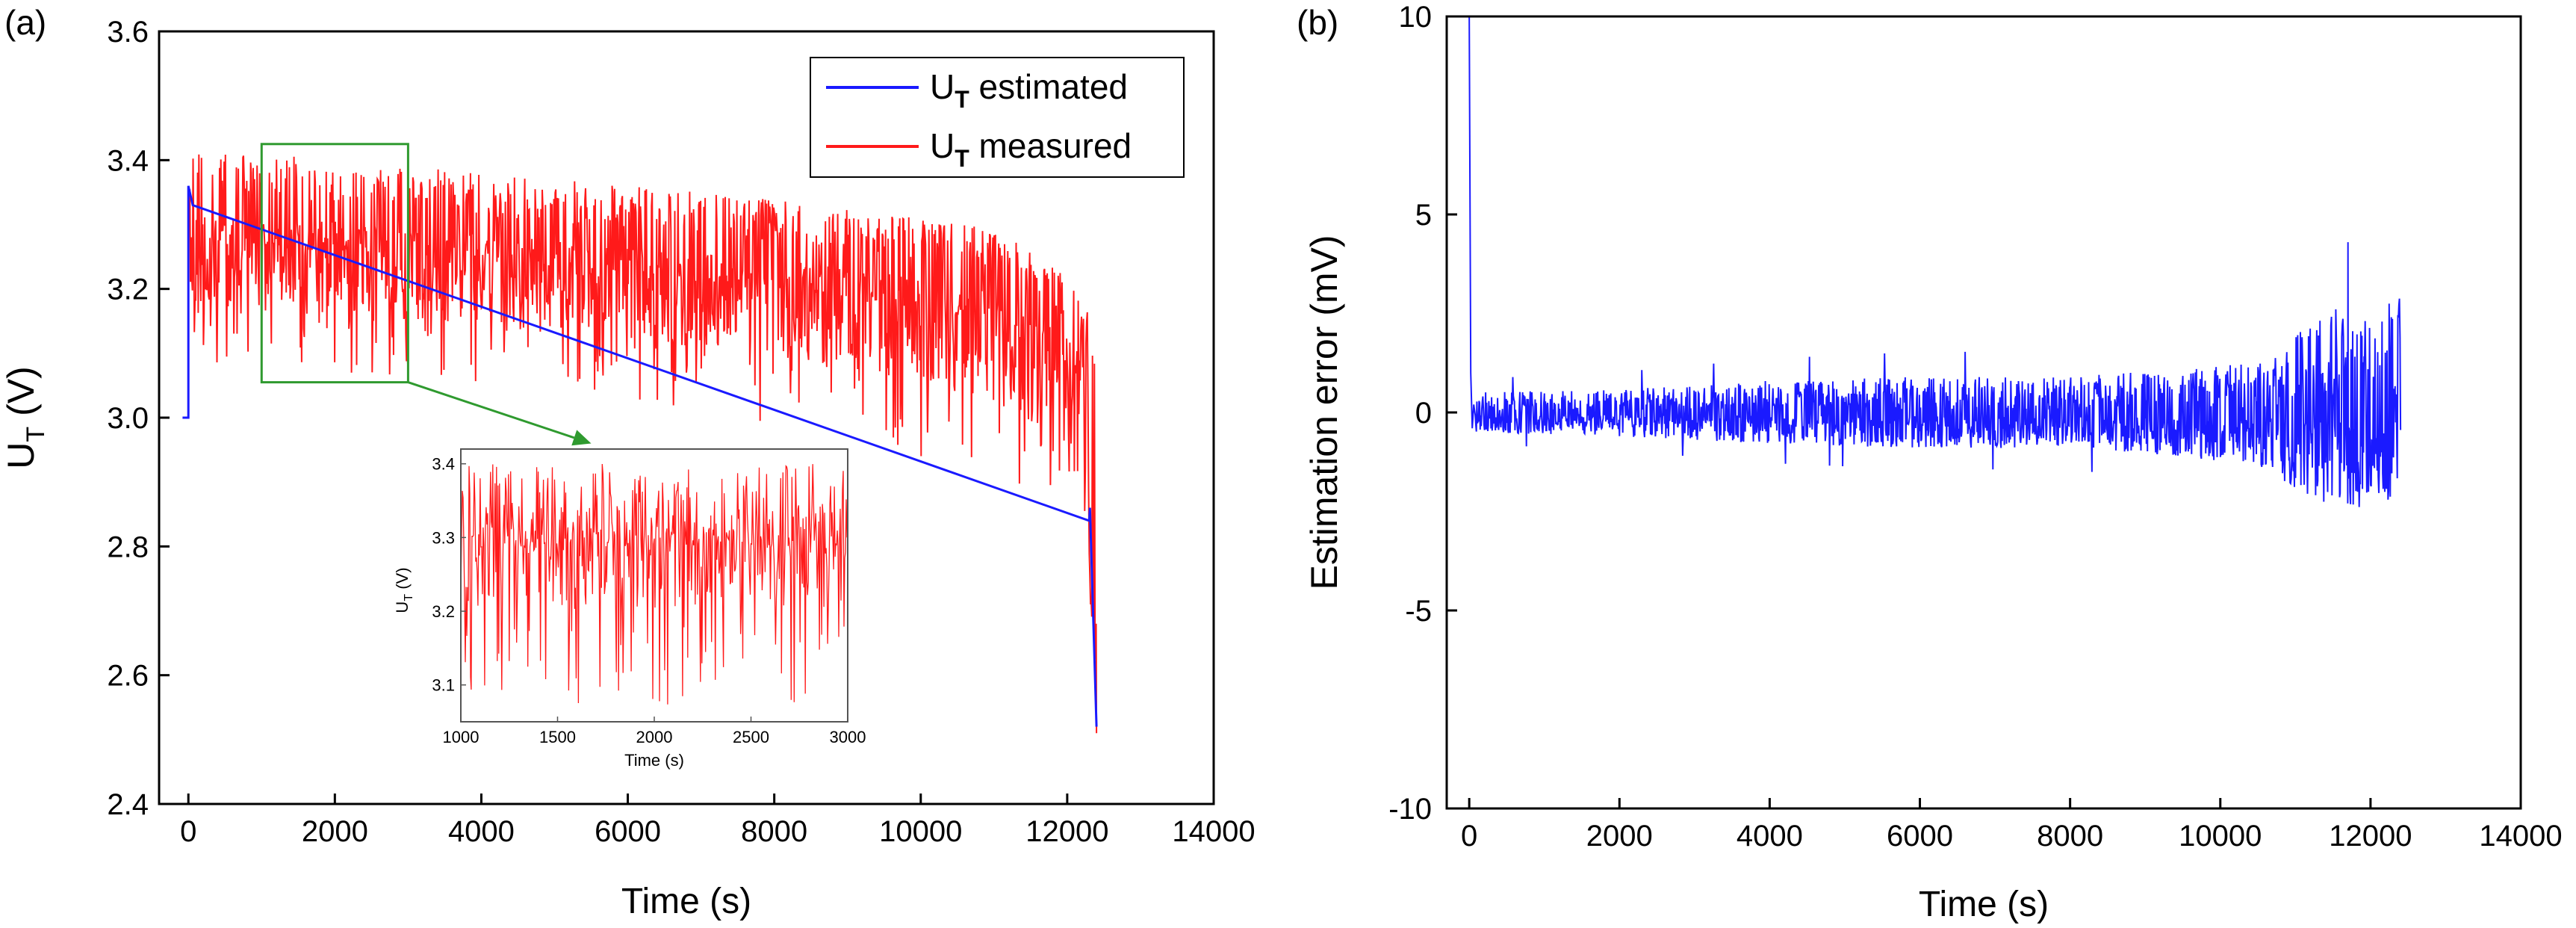  What do you see at coordinates (491, 410) in the screenshot?
I see `panel-a-zoom-arrow` at bounding box center [491, 410].